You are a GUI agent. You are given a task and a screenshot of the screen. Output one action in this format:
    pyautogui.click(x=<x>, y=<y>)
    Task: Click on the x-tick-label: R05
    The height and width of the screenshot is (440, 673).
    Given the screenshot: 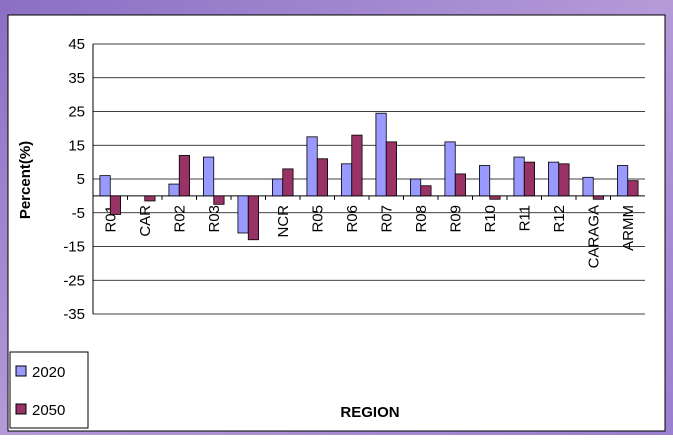 What is the action you would take?
    pyautogui.click(x=317, y=219)
    